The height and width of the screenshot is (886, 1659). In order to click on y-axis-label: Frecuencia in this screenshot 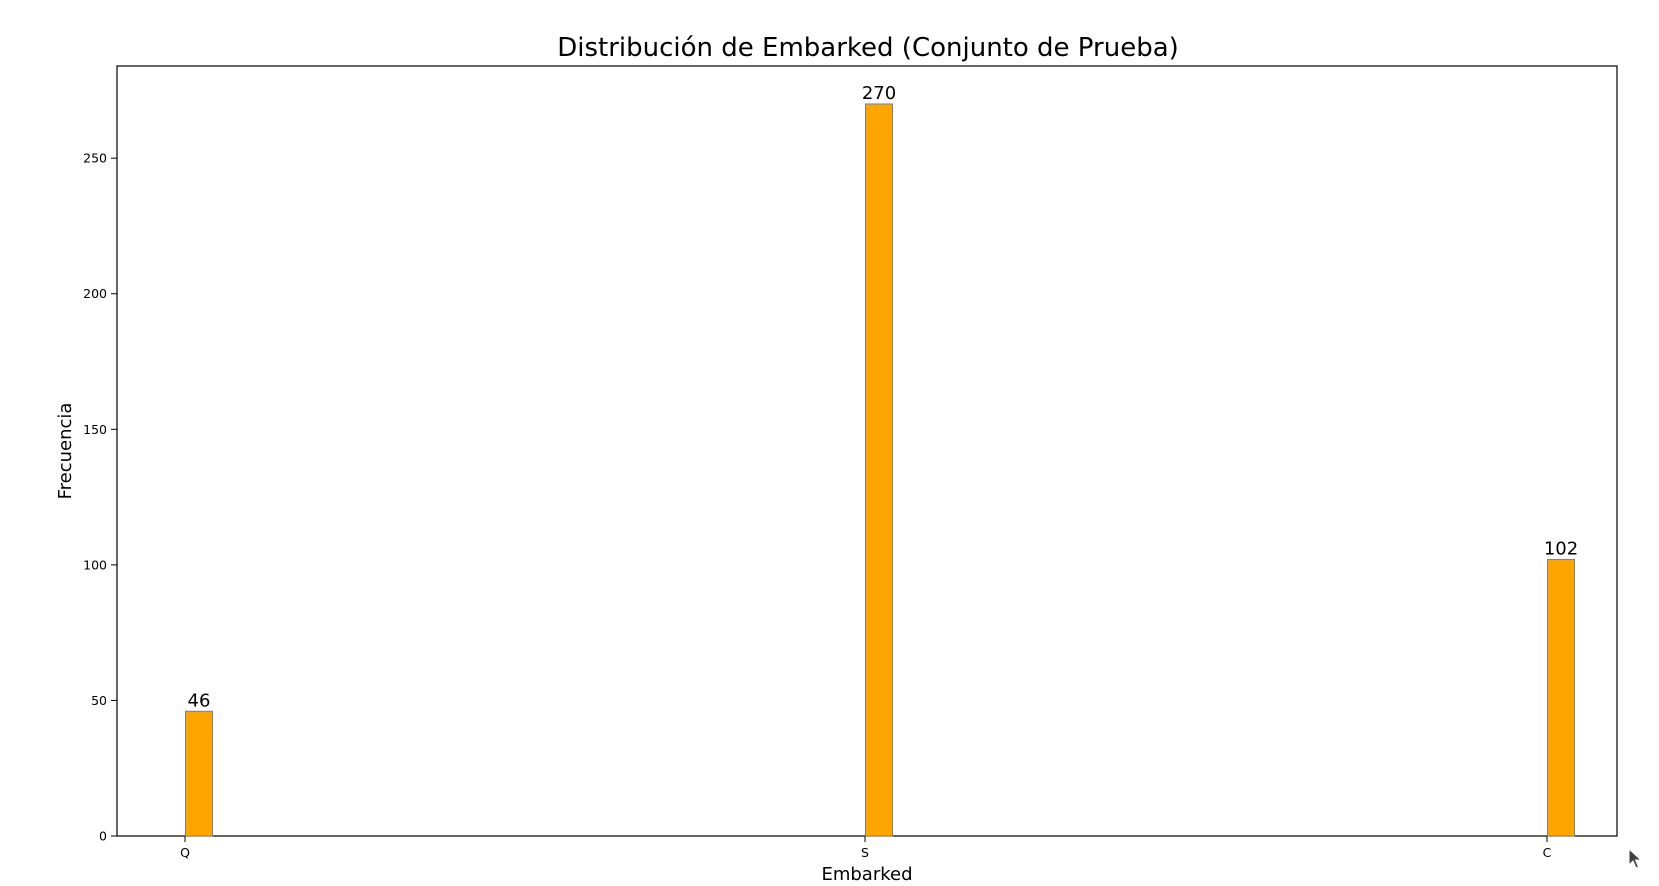, I will do `click(65, 451)`.